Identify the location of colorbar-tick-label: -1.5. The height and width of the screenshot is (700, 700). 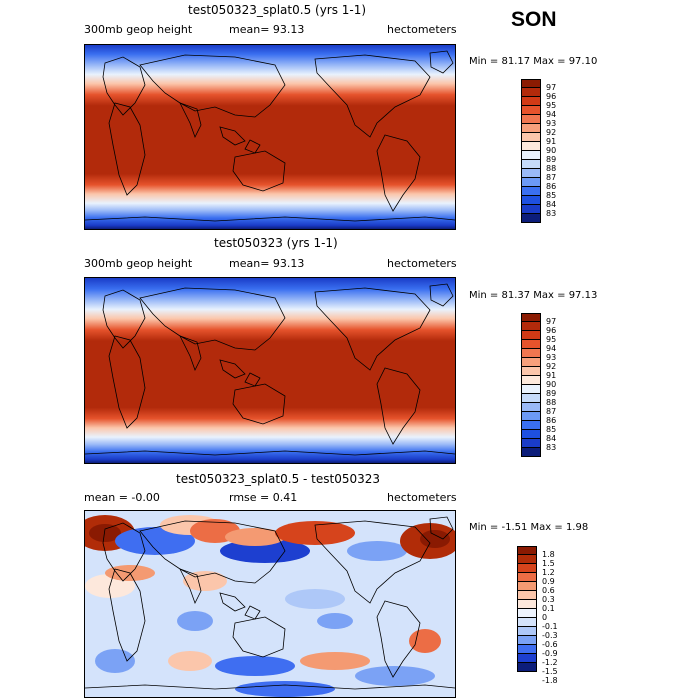
(550, 671).